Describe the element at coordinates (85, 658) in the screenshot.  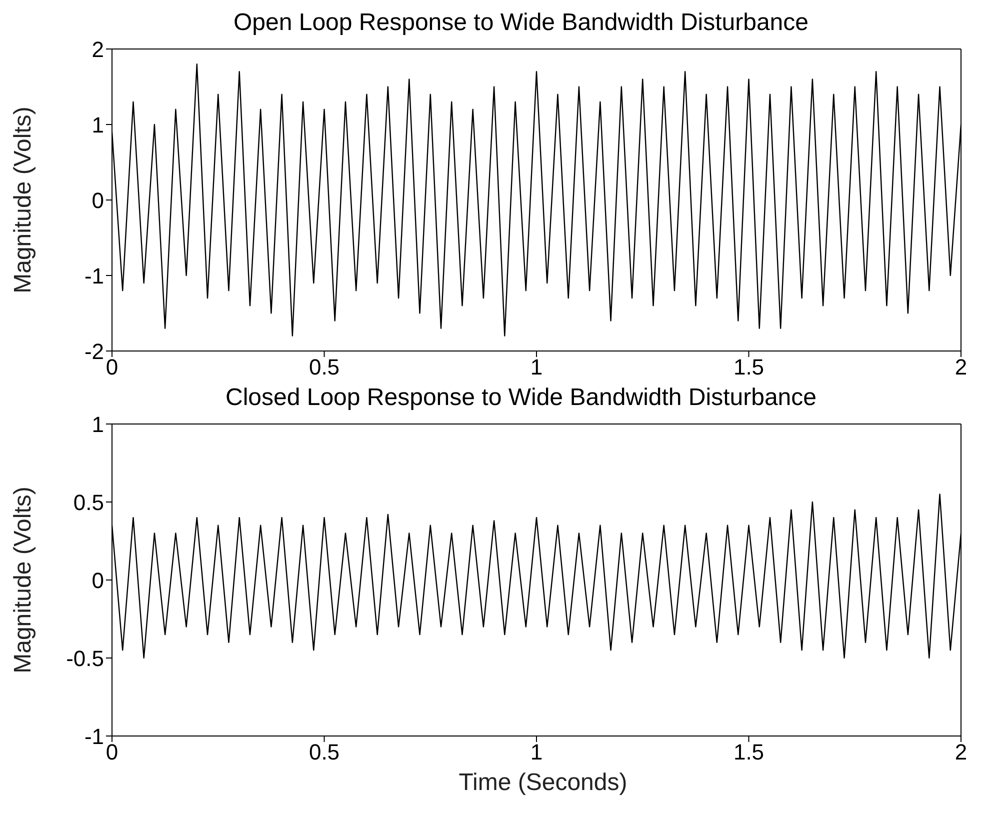
I see `y-tick-label: -0.5` at that location.